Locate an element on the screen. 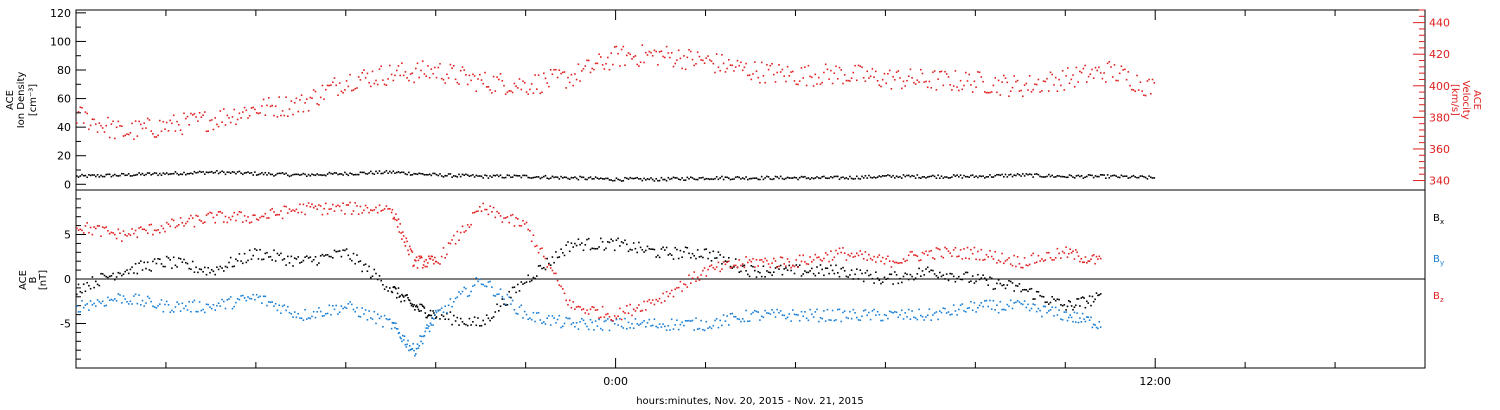 This screenshot has height=410, width=1500. top-left-tick-label: 100 is located at coordinates (60, 41).